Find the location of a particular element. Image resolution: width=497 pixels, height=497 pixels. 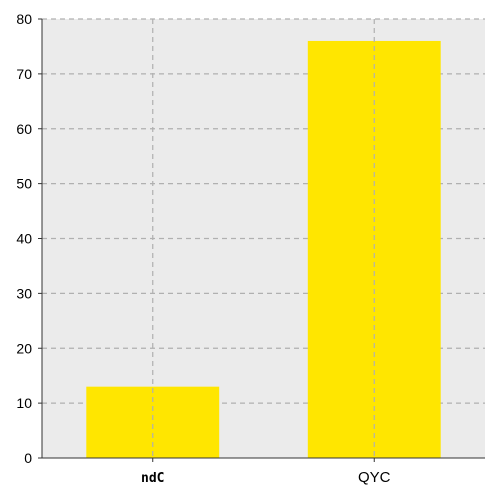

y-tick-labels: 0 10 20 30 40 50 60 70 80 is located at coordinates (24, 238).